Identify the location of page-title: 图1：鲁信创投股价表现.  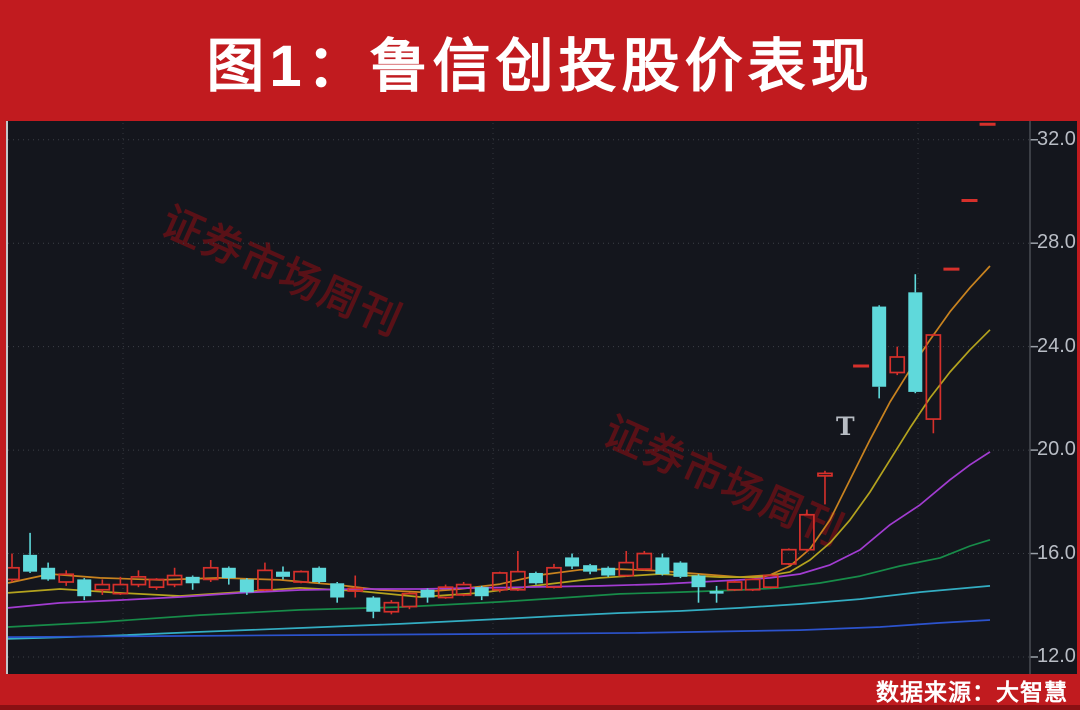
(540, 66).